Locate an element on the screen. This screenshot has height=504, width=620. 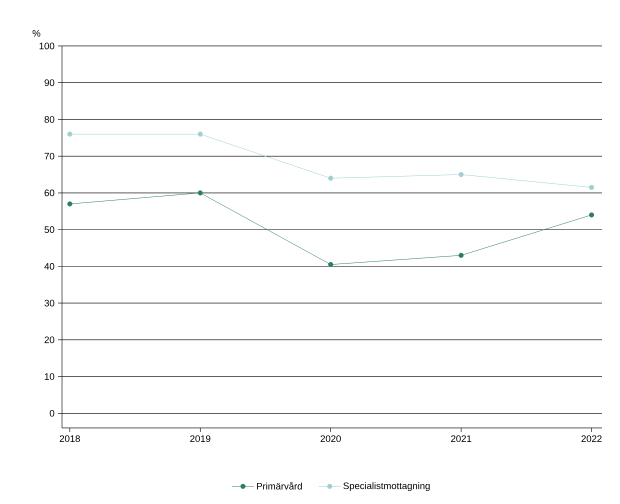
legend-label: Specialistmottagning is located at coordinates (386, 487).